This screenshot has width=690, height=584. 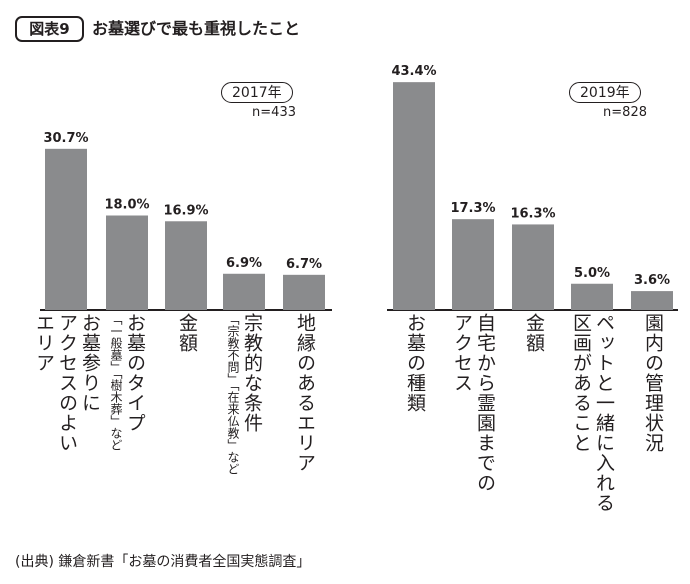 I want to click on category-label-0-3: 宗教的な条件 「宗教不問」「在来仏教」など, so click(x=244, y=394).